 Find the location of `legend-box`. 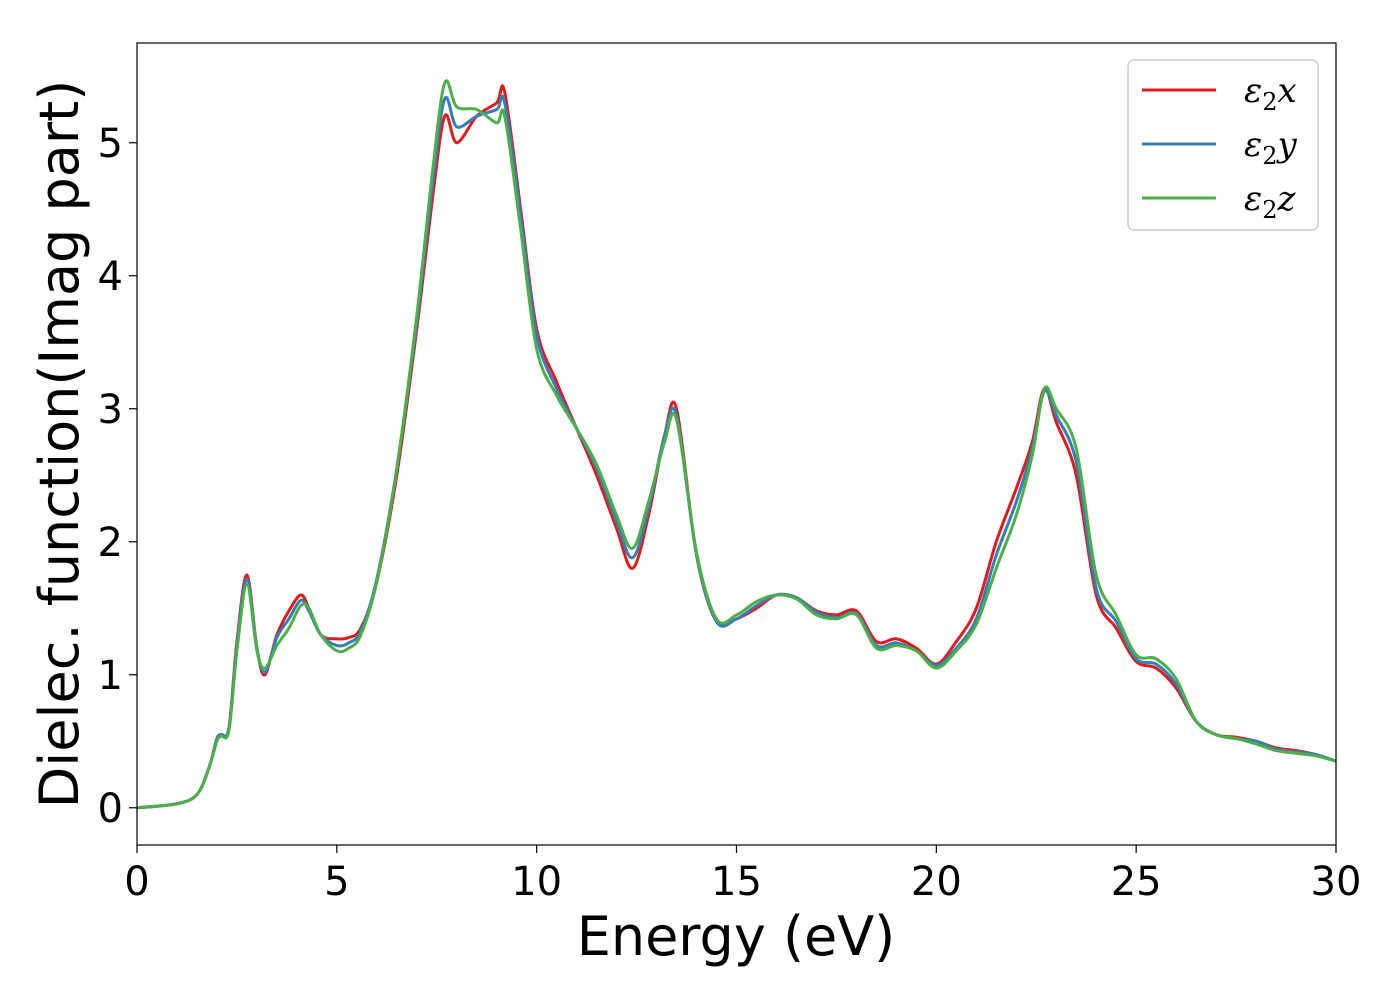

legend-box is located at coordinates (1223, 145).